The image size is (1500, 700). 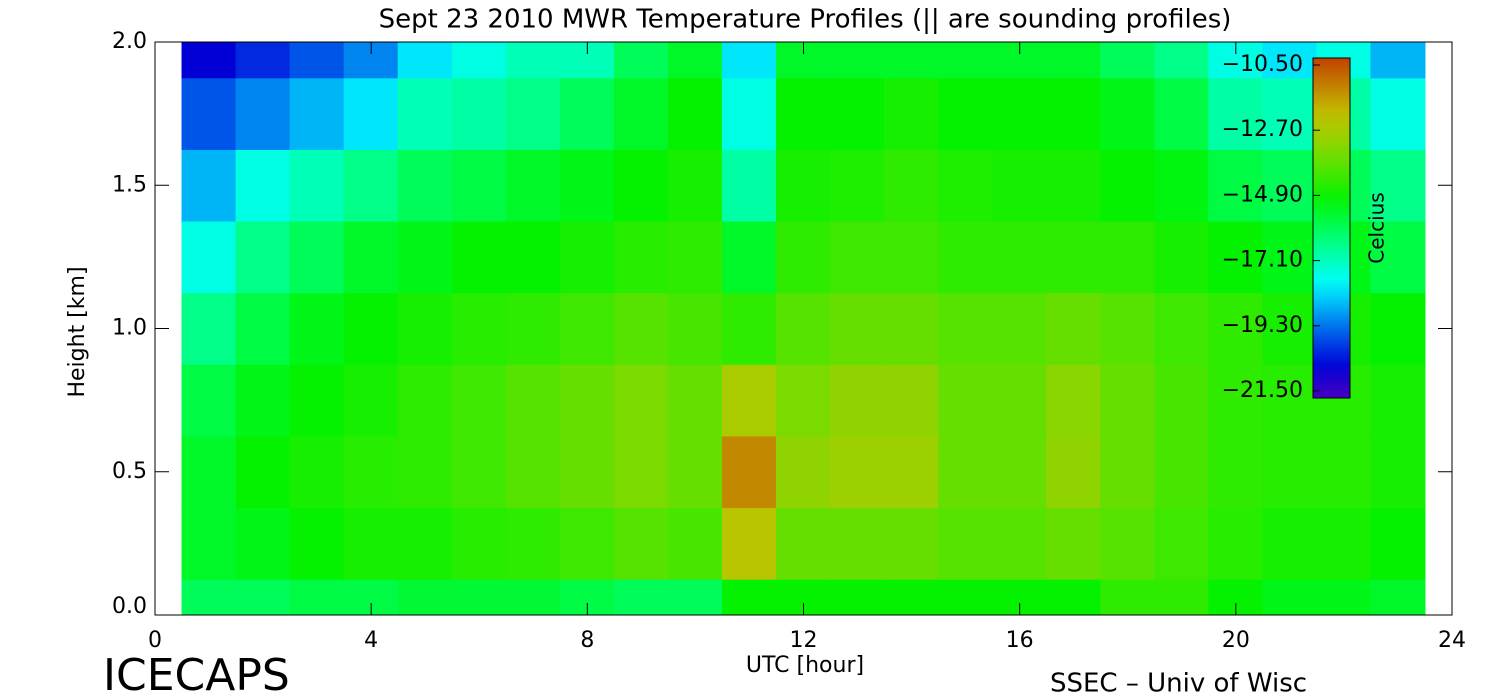 I want to click on colorbar-tick-label: −17.10, so click(x=1262, y=260).